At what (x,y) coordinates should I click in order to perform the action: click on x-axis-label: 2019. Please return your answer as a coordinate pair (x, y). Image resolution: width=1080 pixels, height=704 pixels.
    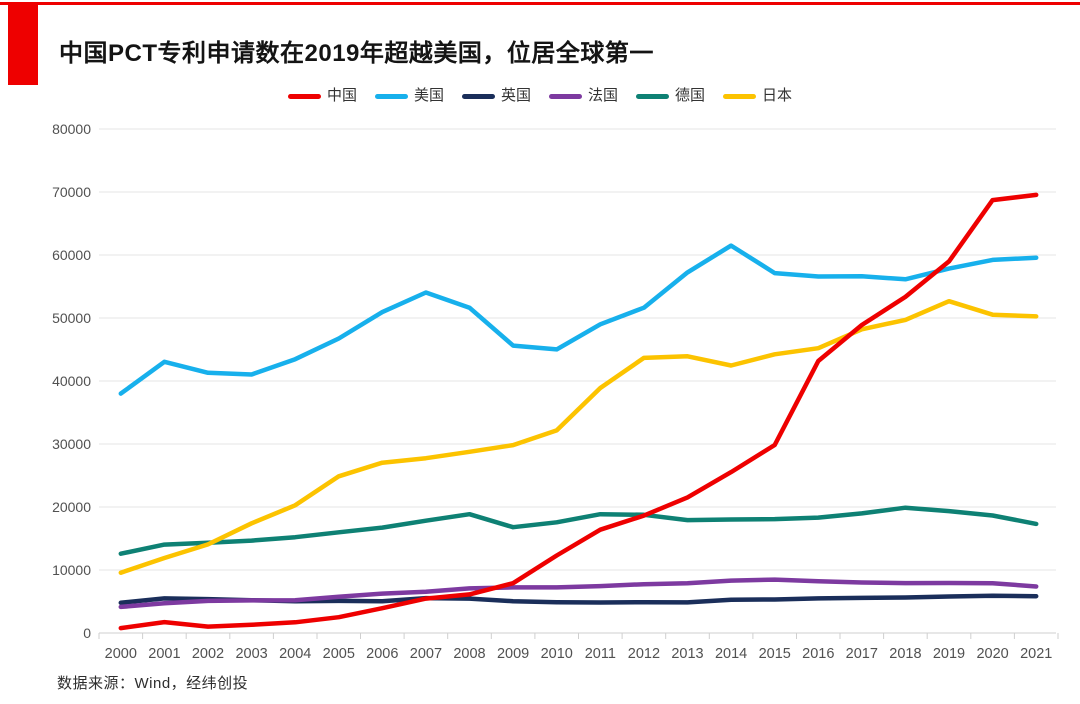
    Looking at the image, I should click on (949, 654).